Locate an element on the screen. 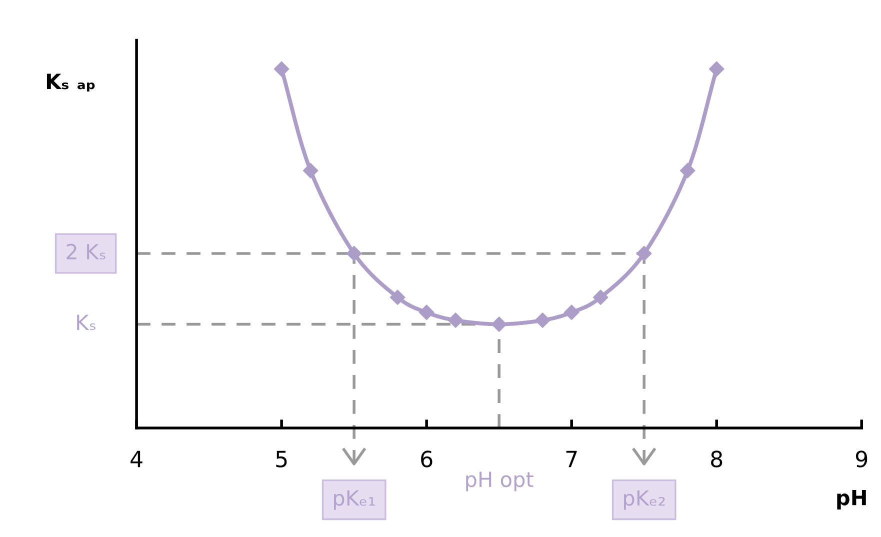 This screenshot has height=537, width=881. x-axis-title: pH is located at coordinates (851, 500).